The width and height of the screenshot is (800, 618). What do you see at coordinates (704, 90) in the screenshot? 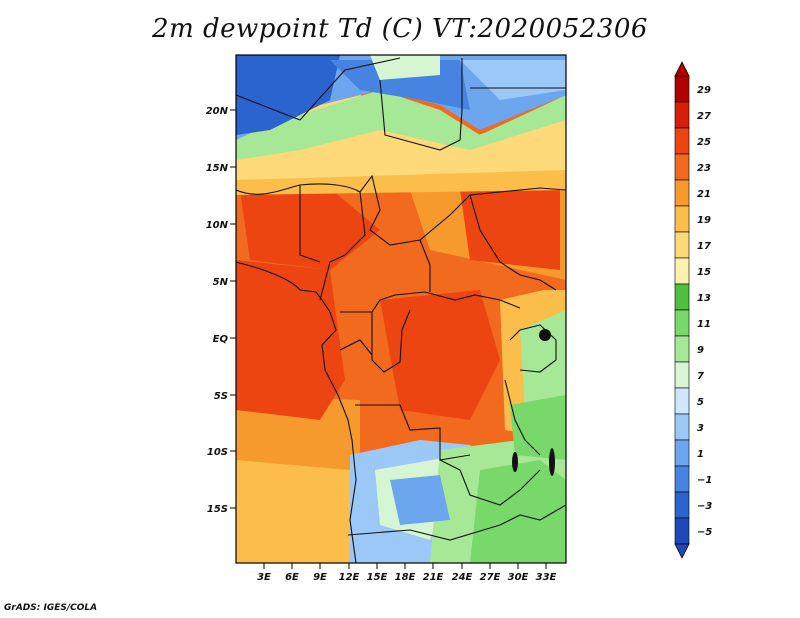
I see `colorbar-label: 29` at bounding box center [704, 90].